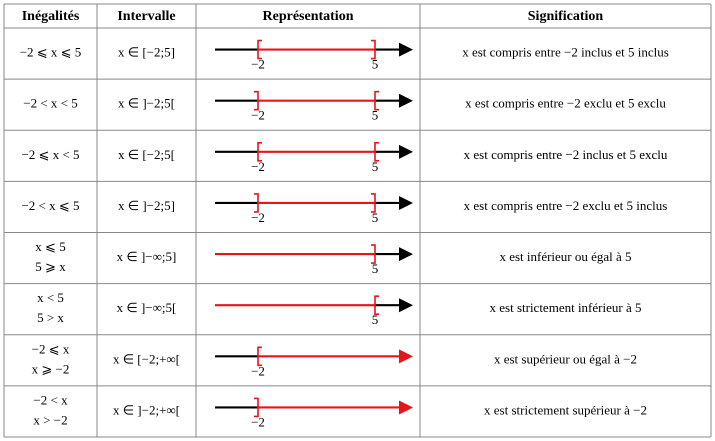 This screenshot has width=715, height=441. I want to click on inequality: −2 < x ⩽ 5, so click(50, 205).